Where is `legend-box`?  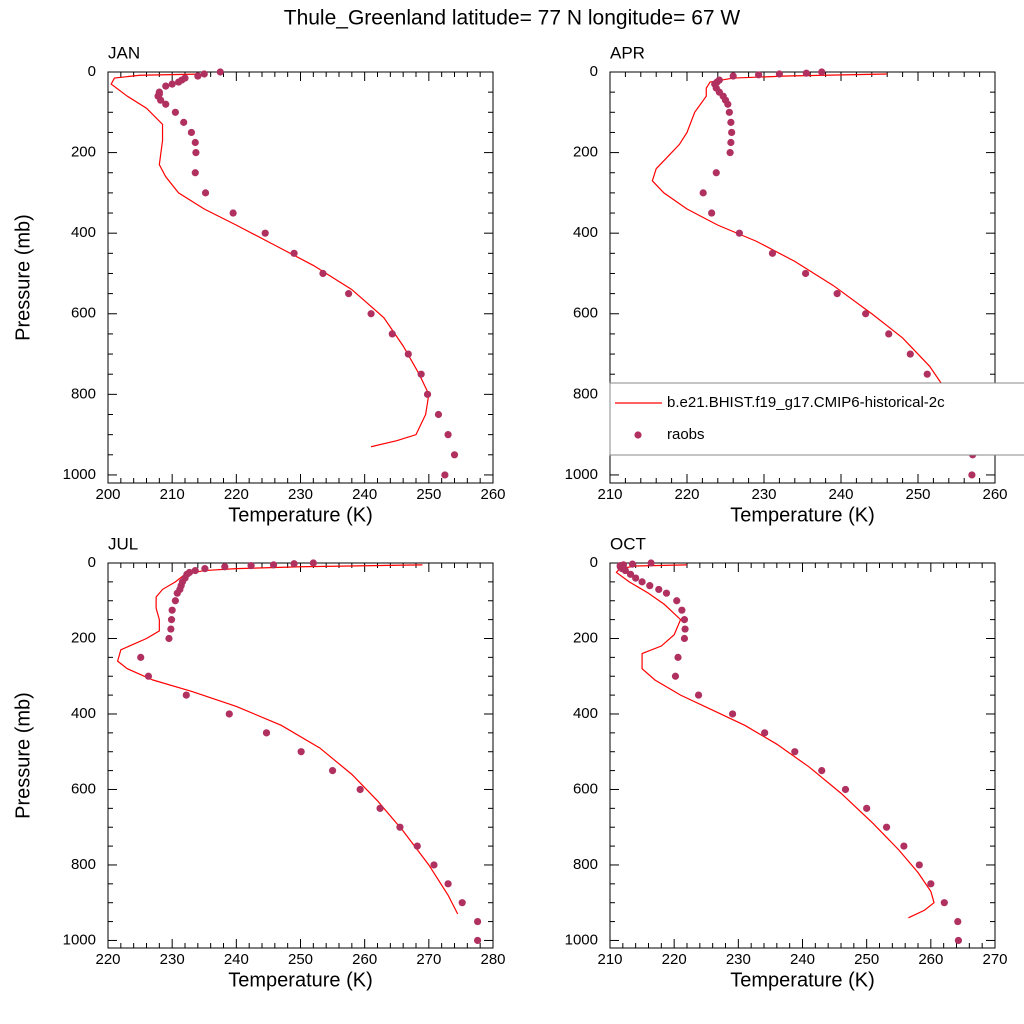
legend-box is located at coordinates (816, 419).